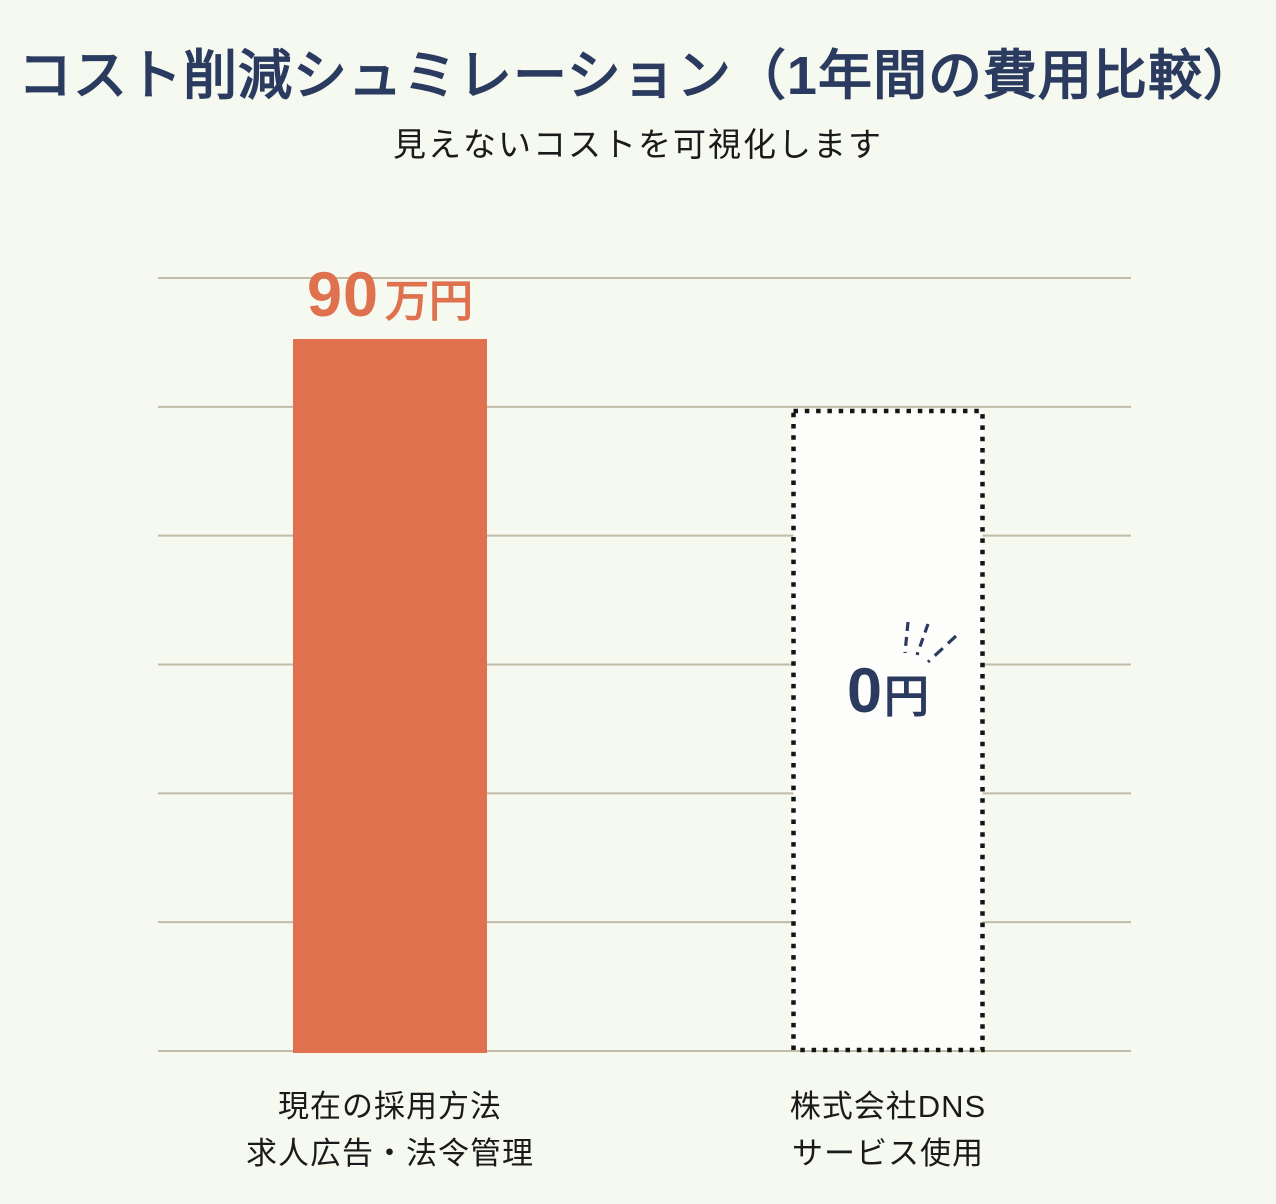  I want to click on chart-header: コスト削減シュミレーション（1年間の費用比較） 見えないコストを可視化します, so click(638, 104).